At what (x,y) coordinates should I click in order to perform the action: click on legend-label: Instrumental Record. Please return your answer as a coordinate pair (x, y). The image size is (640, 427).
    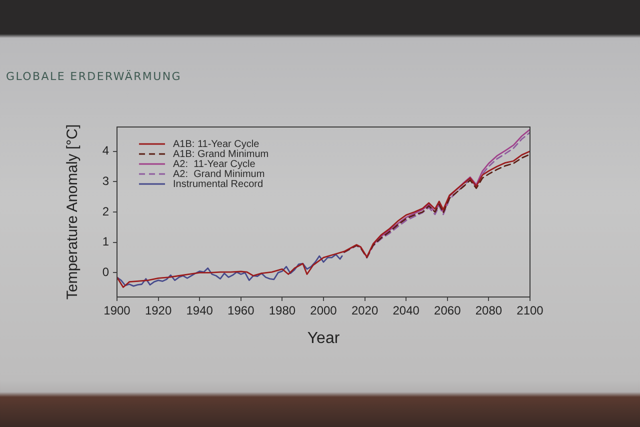
    Looking at the image, I should click on (218, 184).